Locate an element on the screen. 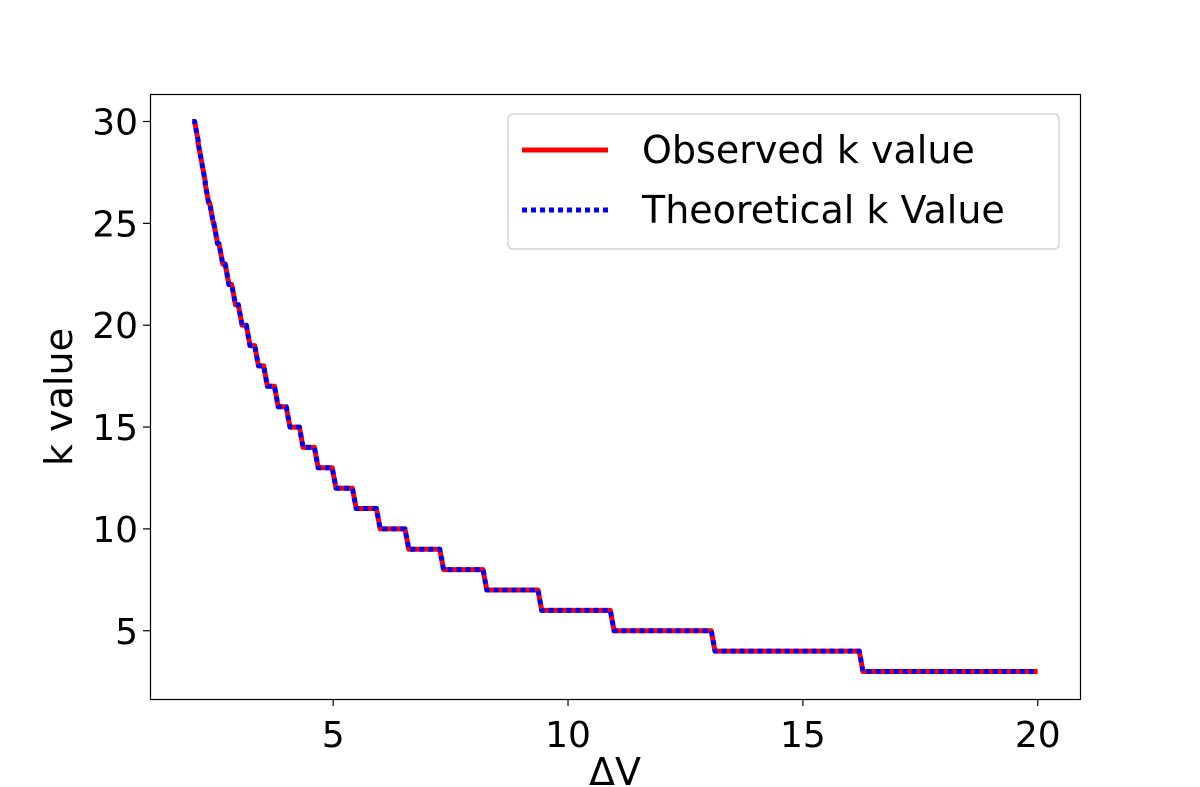  y-tick-label: 10 is located at coordinates (115, 530).